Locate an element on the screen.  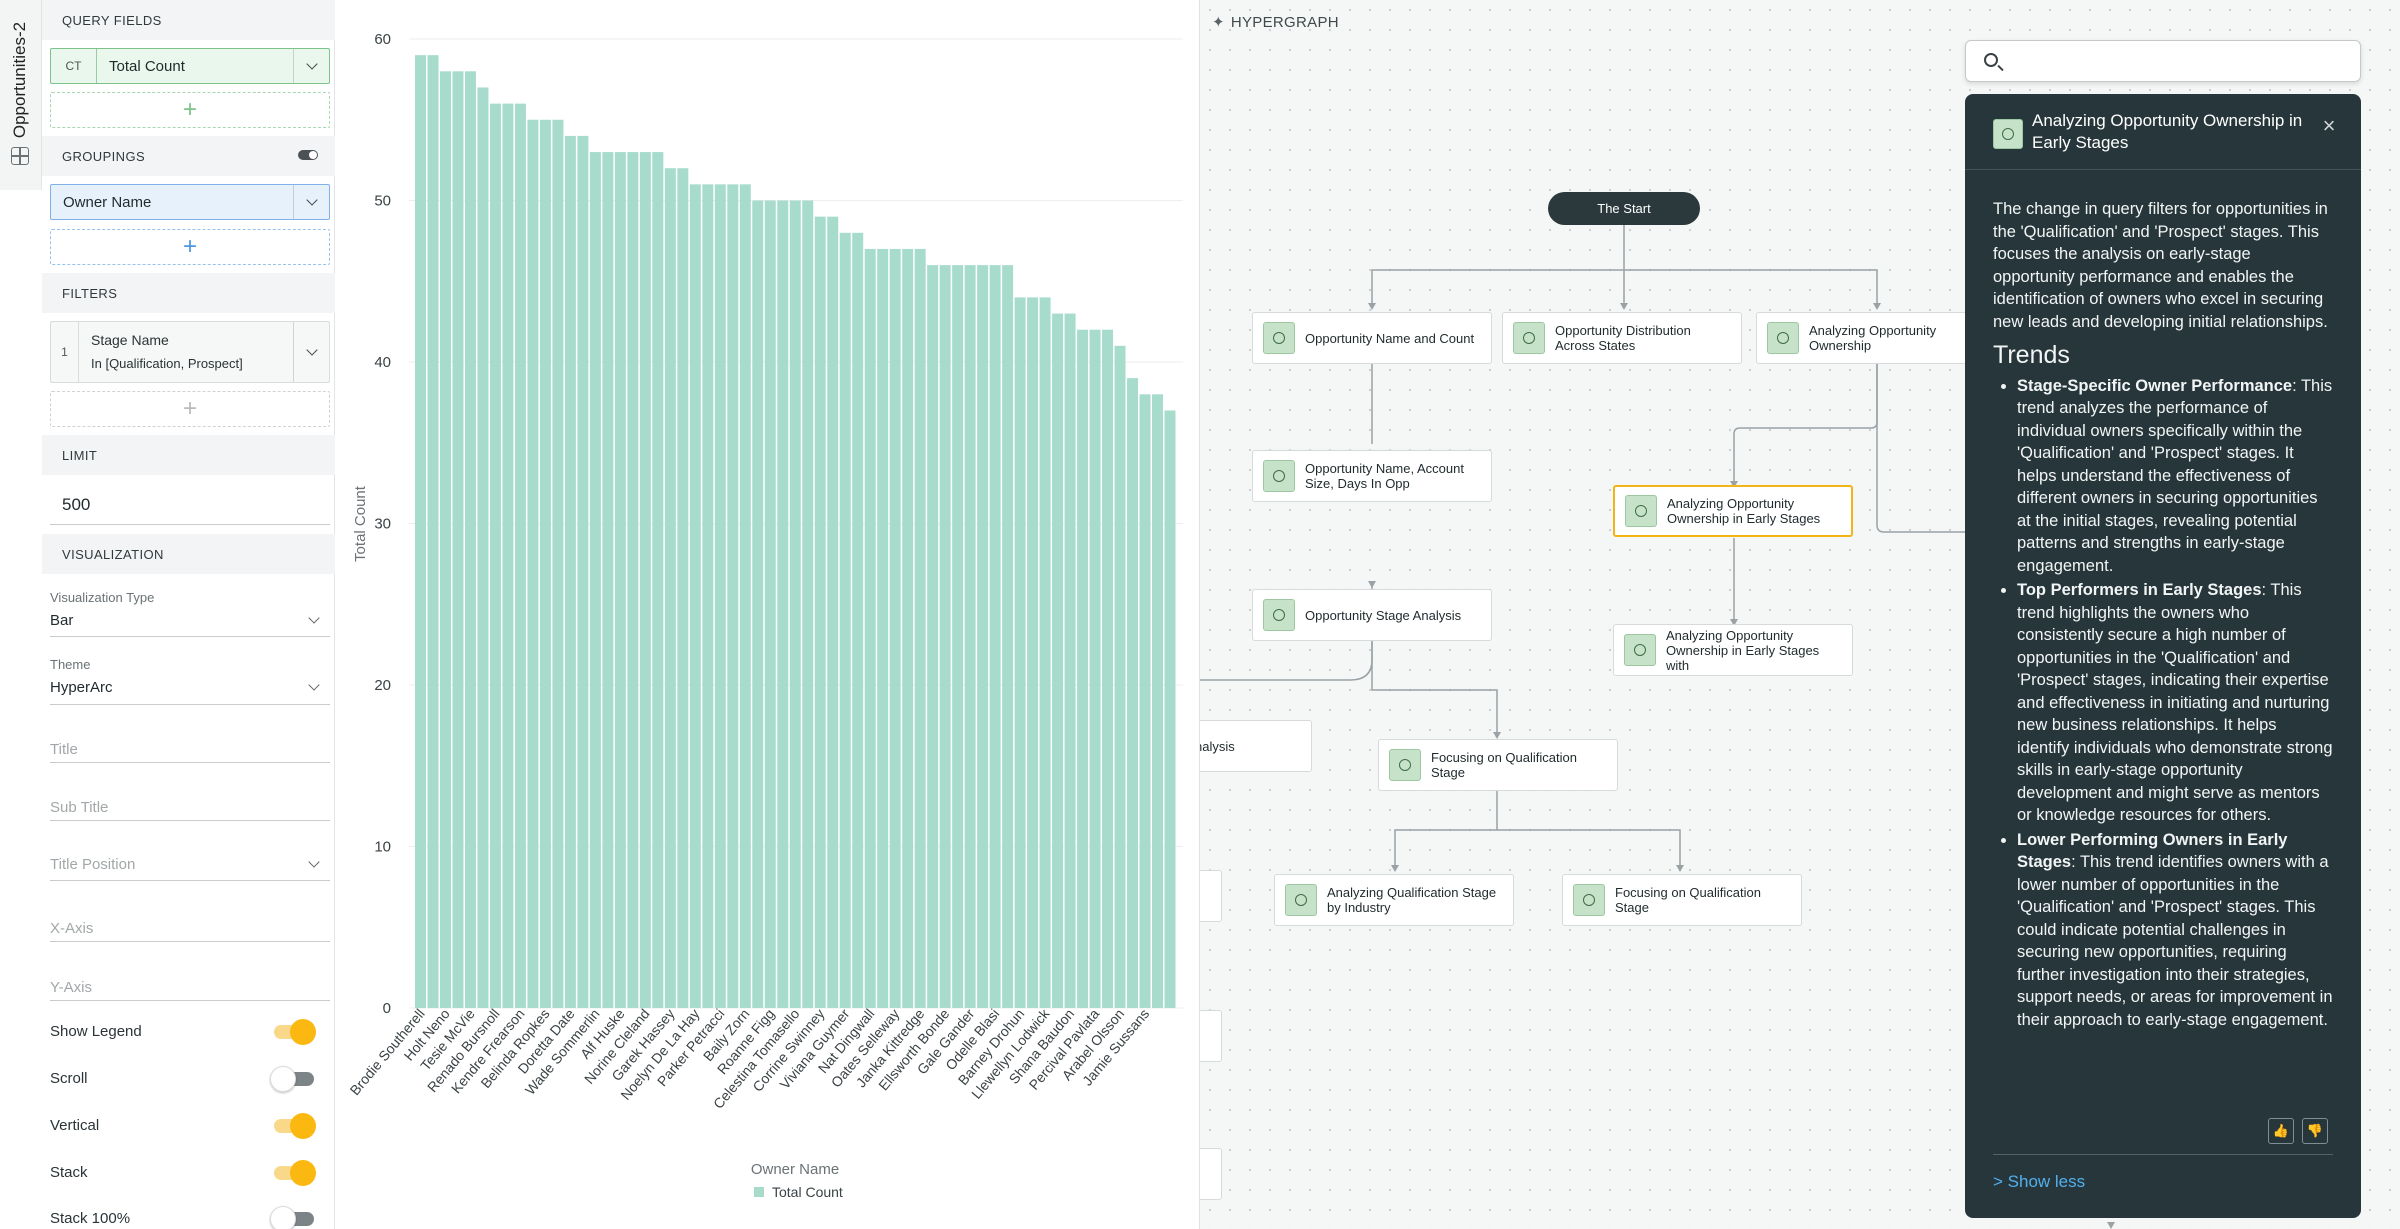
subtitle-input: Sub Title is located at coordinates (79, 807).